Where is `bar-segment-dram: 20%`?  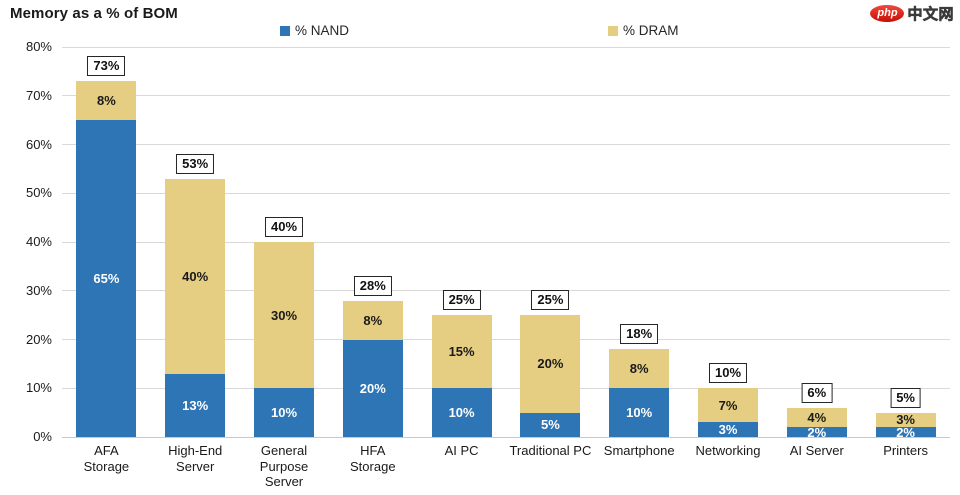 bar-segment-dram: 20% is located at coordinates (550, 364).